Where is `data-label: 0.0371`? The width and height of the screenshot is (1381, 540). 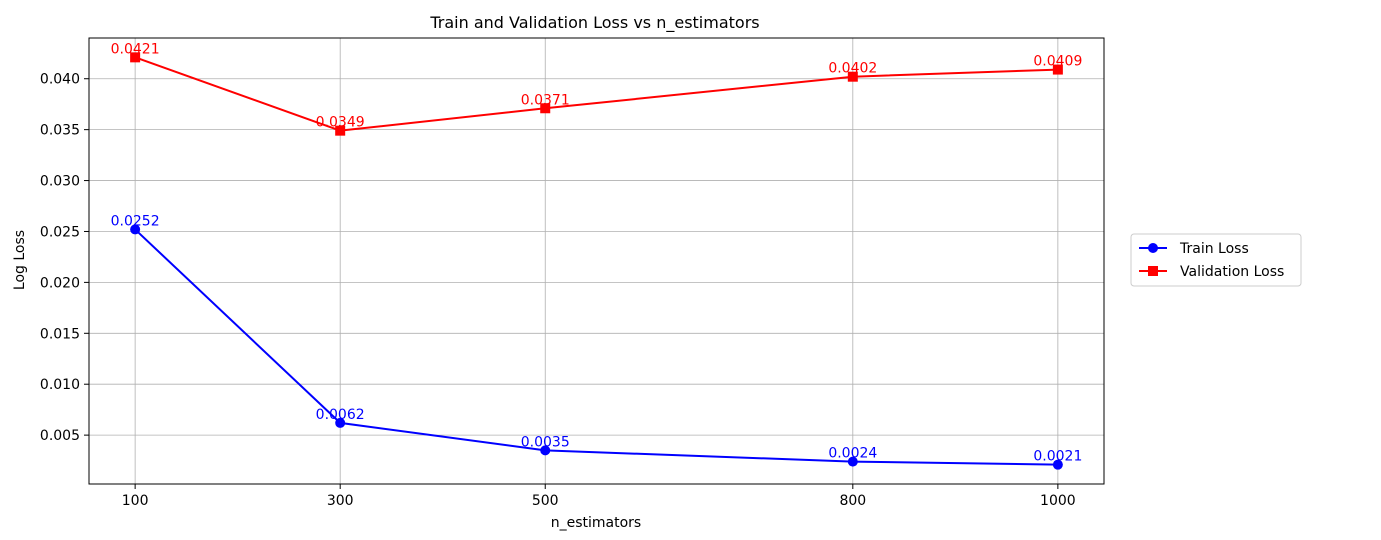 data-label: 0.0371 is located at coordinates (545, 100).